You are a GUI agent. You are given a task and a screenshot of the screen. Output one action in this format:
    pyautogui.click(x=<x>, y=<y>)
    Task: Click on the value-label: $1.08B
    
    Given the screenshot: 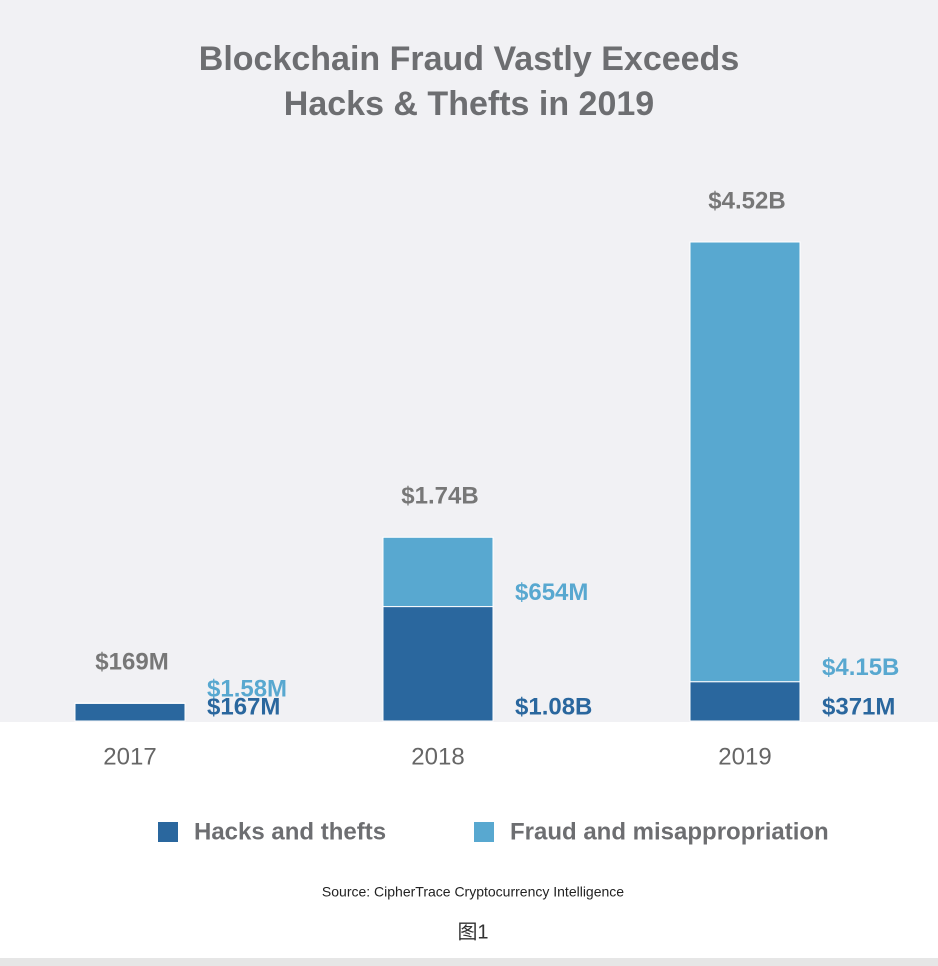 What is the action you would take?
    pyautogui.click(x=553, y=706)
    